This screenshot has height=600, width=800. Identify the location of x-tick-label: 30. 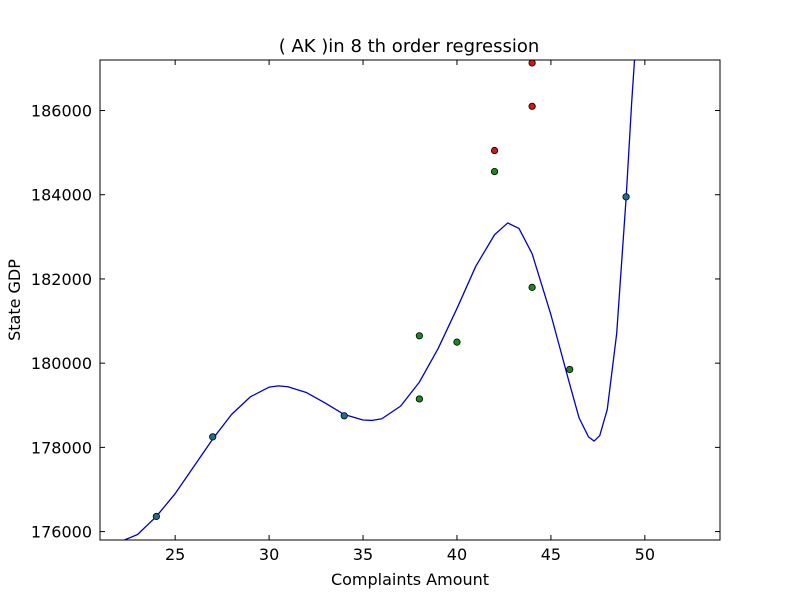
(269, 554).